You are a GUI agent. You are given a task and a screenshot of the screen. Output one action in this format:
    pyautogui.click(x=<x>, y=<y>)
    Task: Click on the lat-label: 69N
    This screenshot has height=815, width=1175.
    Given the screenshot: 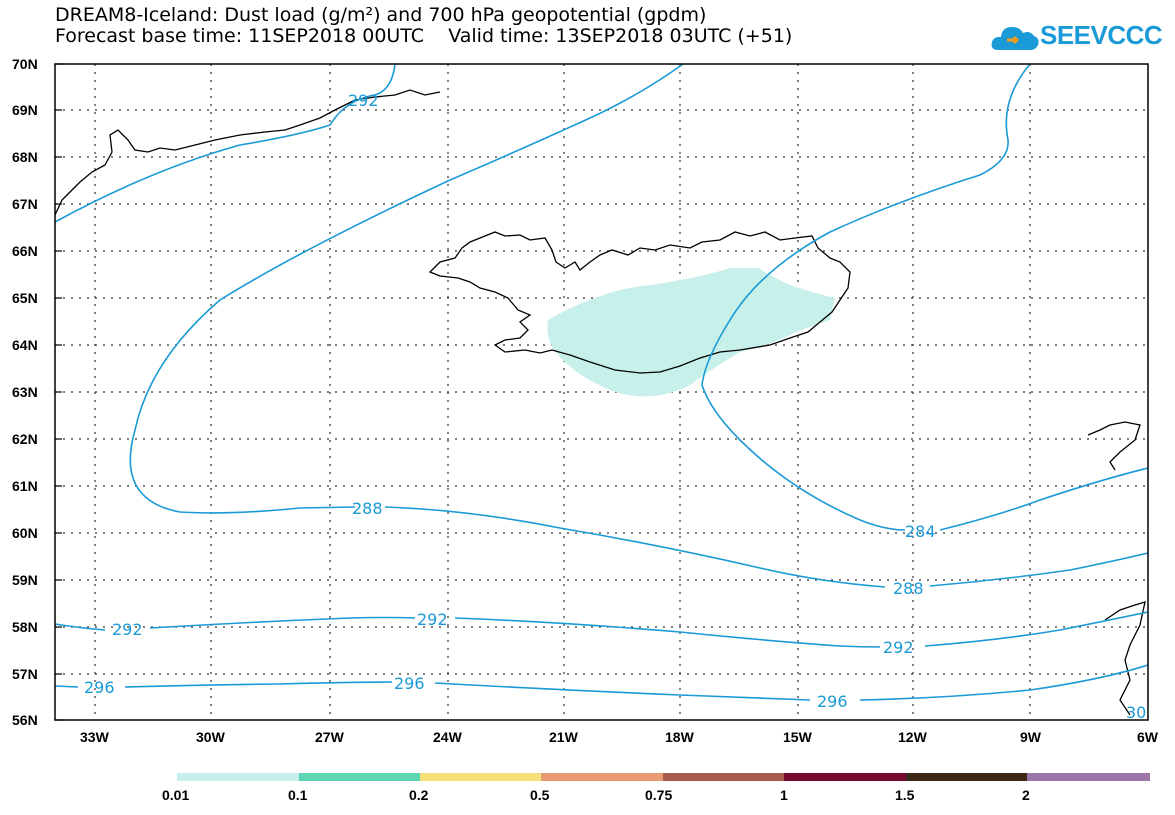 What is the action you would take?
    pyautogui.click(x=25, y=110)
    